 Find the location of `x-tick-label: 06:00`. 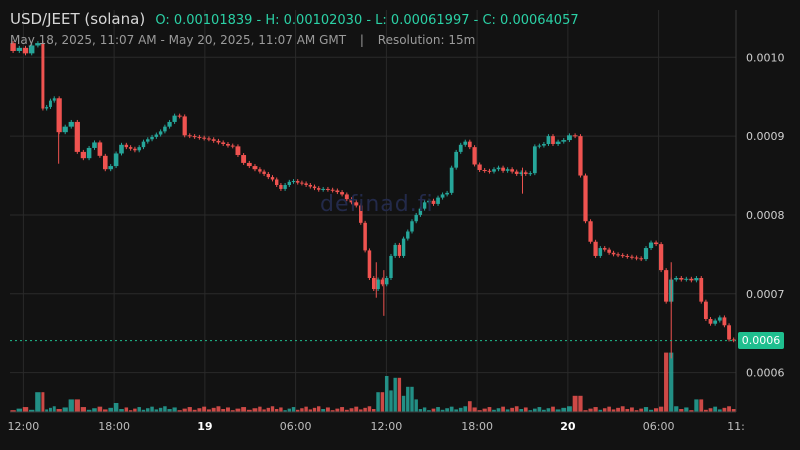

x-tick-label: 06:00 is located at coordinates (659, 426).